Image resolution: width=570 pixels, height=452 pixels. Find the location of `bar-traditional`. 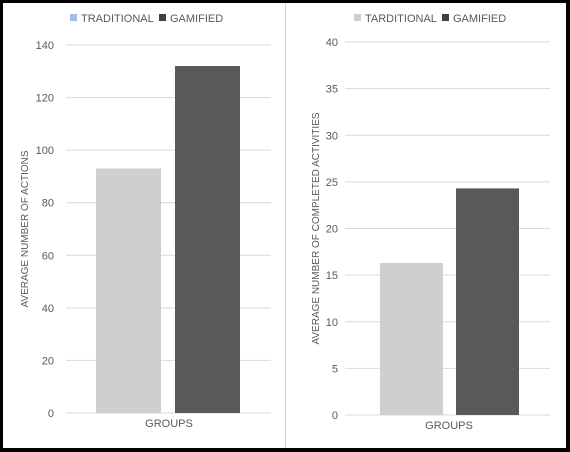

bar-traditional is located at coordinates (128, 290).